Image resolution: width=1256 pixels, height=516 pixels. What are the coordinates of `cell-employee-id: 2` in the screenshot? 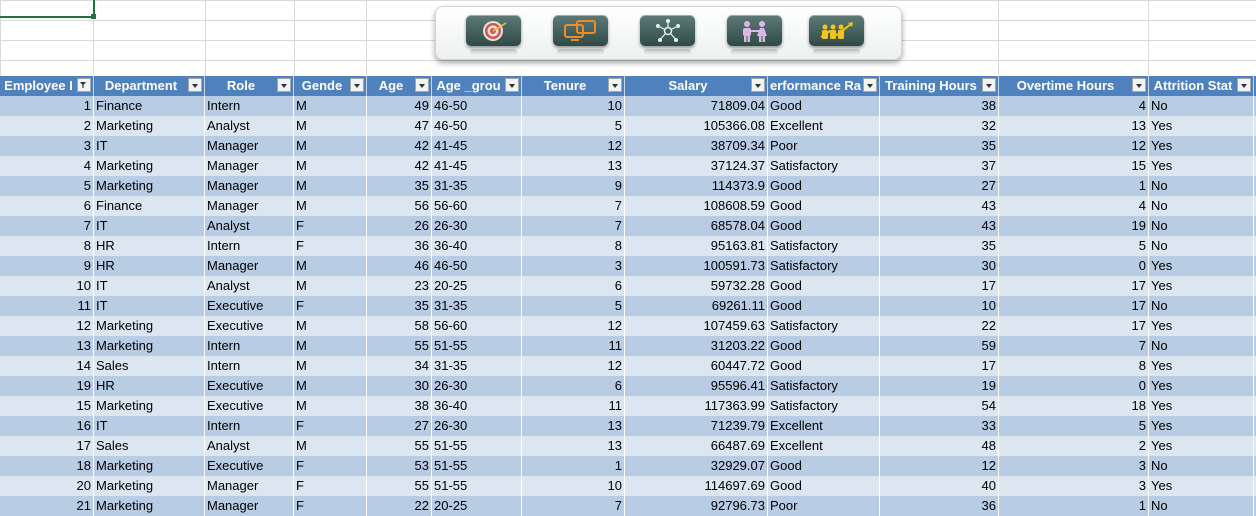 It's located at (47, 126).